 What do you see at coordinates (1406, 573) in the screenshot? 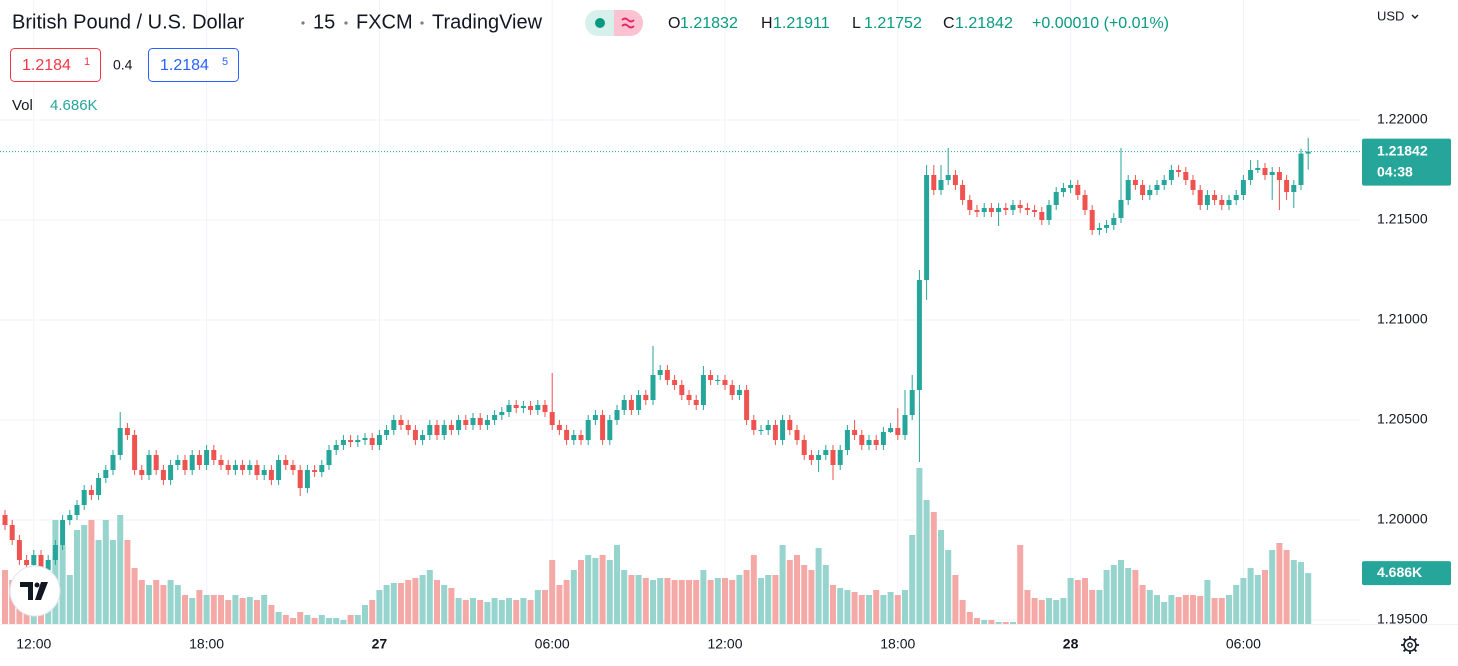
I see `volume-tag` at bounding box center [1406, 573].